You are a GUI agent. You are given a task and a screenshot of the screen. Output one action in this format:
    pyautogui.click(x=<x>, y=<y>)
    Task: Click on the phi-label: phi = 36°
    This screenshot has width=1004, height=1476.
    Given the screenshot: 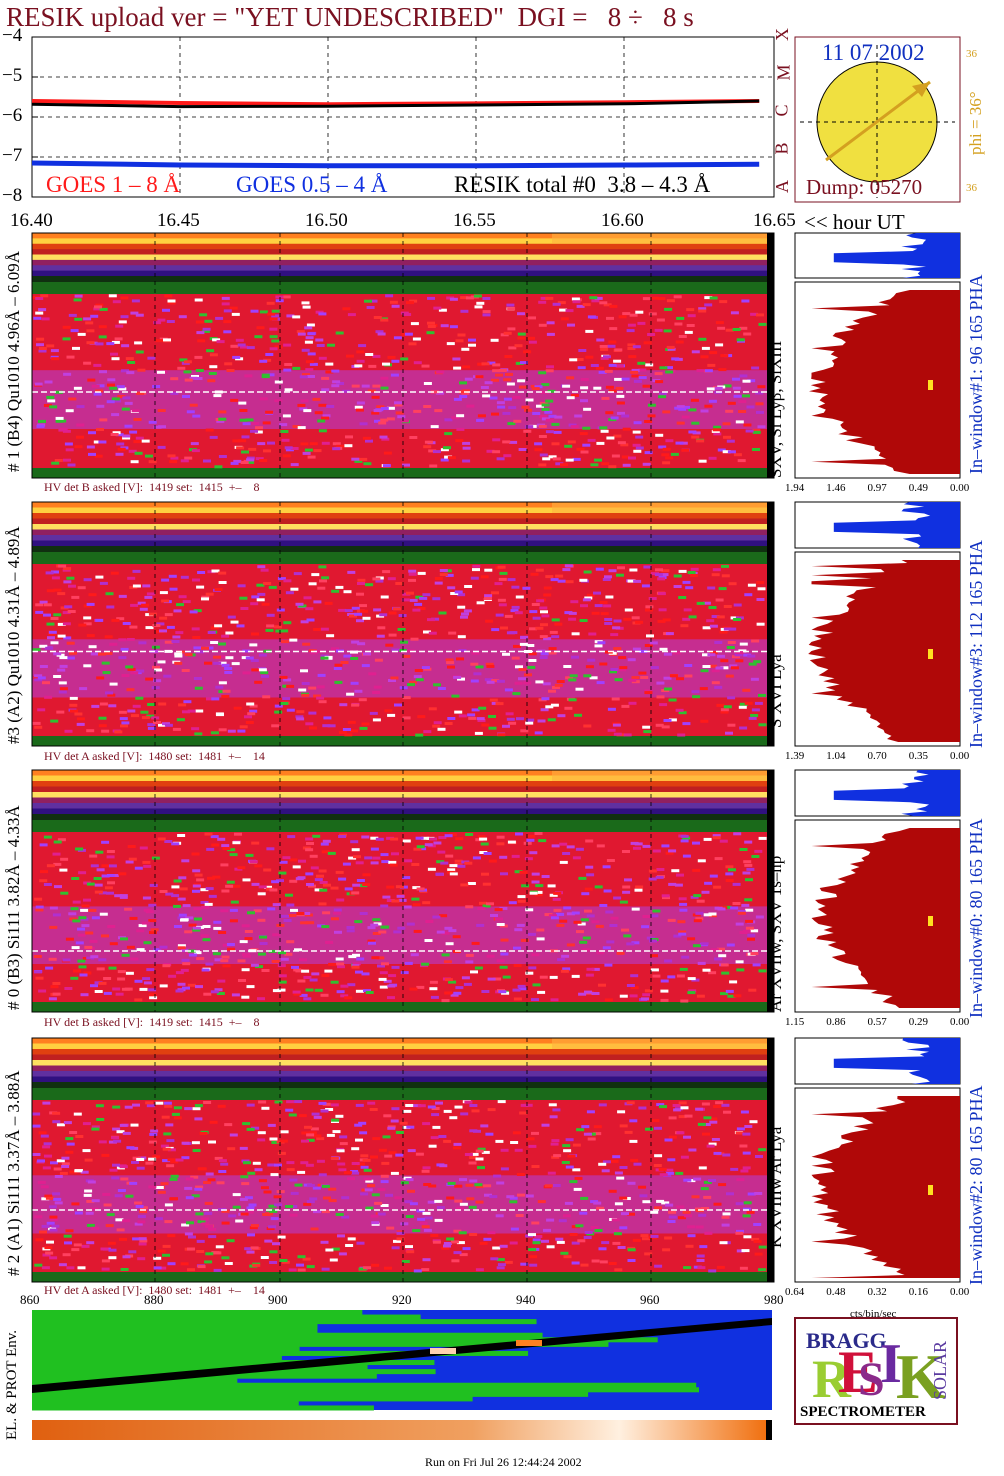 What is the action you would take?
    pyautogui.click(x=975, y=123)
    